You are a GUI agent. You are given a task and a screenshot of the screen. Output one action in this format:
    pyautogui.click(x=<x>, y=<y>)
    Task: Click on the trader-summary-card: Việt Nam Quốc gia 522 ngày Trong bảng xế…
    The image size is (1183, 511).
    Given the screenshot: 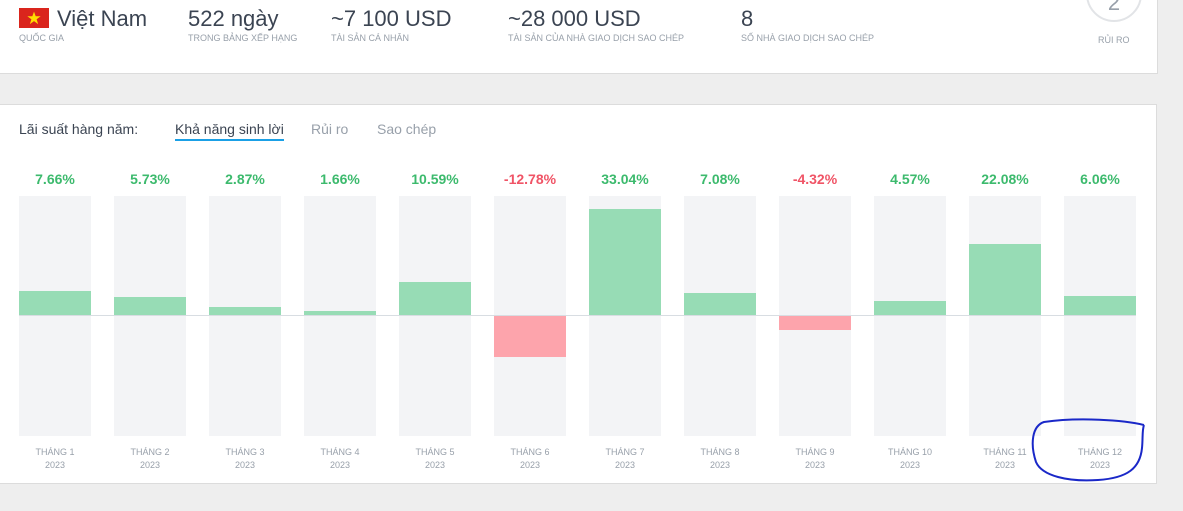 What is the action you would take?
    pyautogui.click(x=579, y=37)
    